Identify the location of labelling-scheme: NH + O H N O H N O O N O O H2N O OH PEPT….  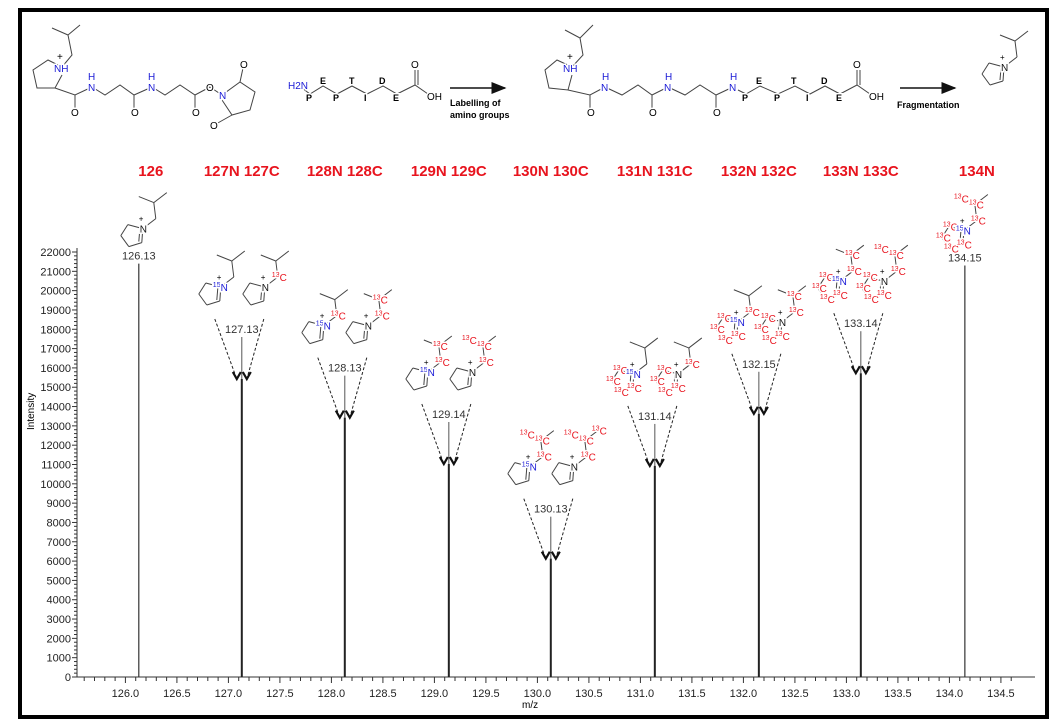
(530, 79).